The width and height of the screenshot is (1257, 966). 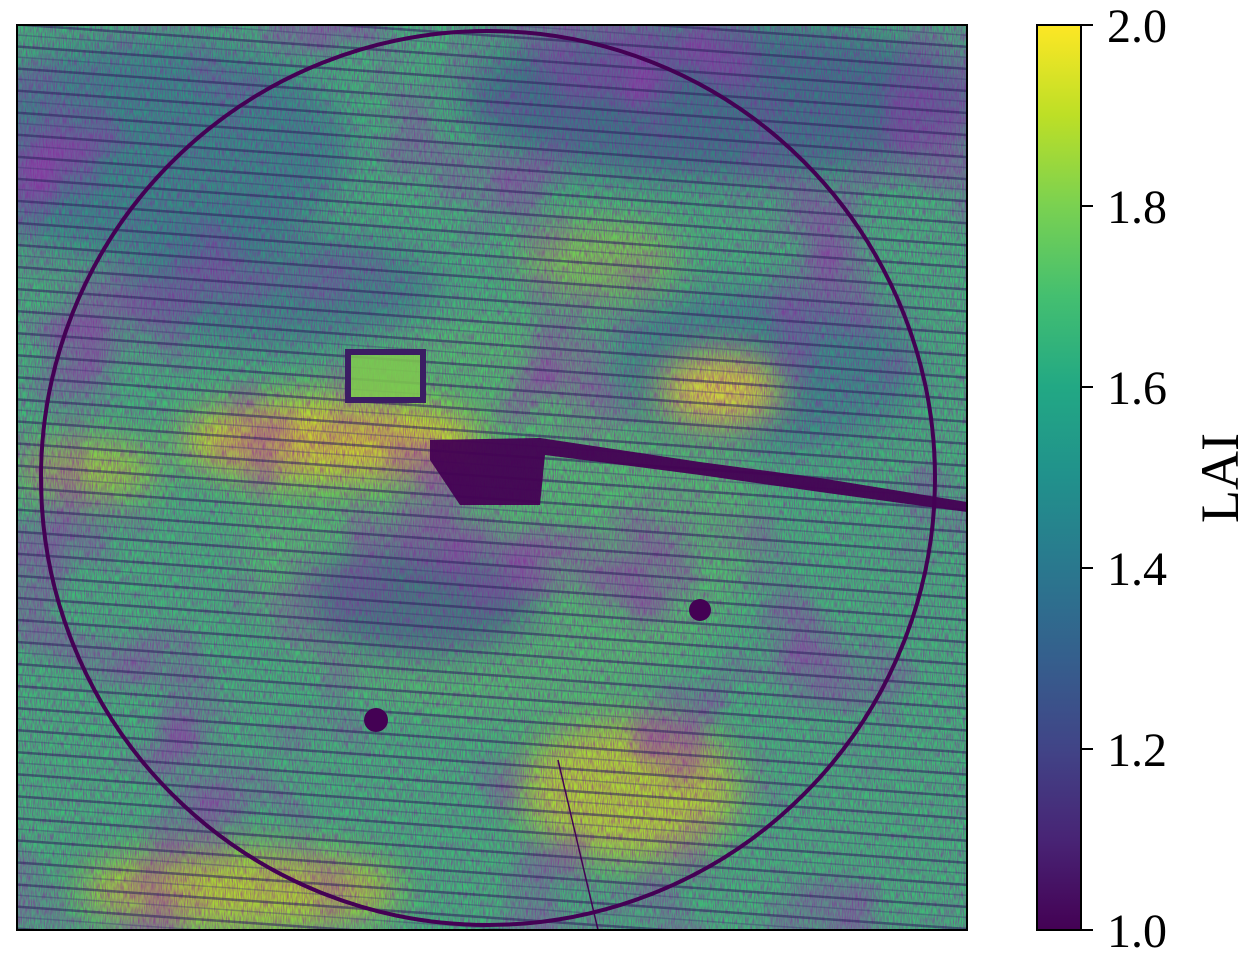 I want to click on colorbar-tick-label: 1.0, so click(x=1137, y=931).